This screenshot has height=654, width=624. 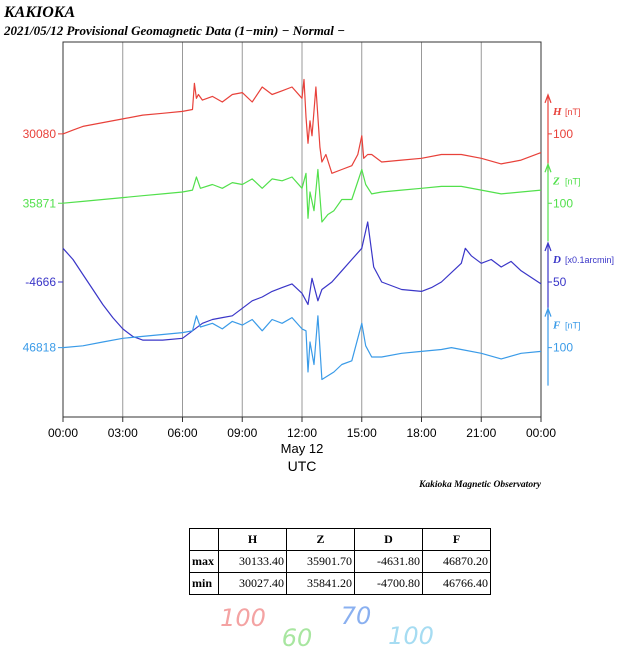 I want to click on series-unit-f: [nT], so click(x=573, y=326).